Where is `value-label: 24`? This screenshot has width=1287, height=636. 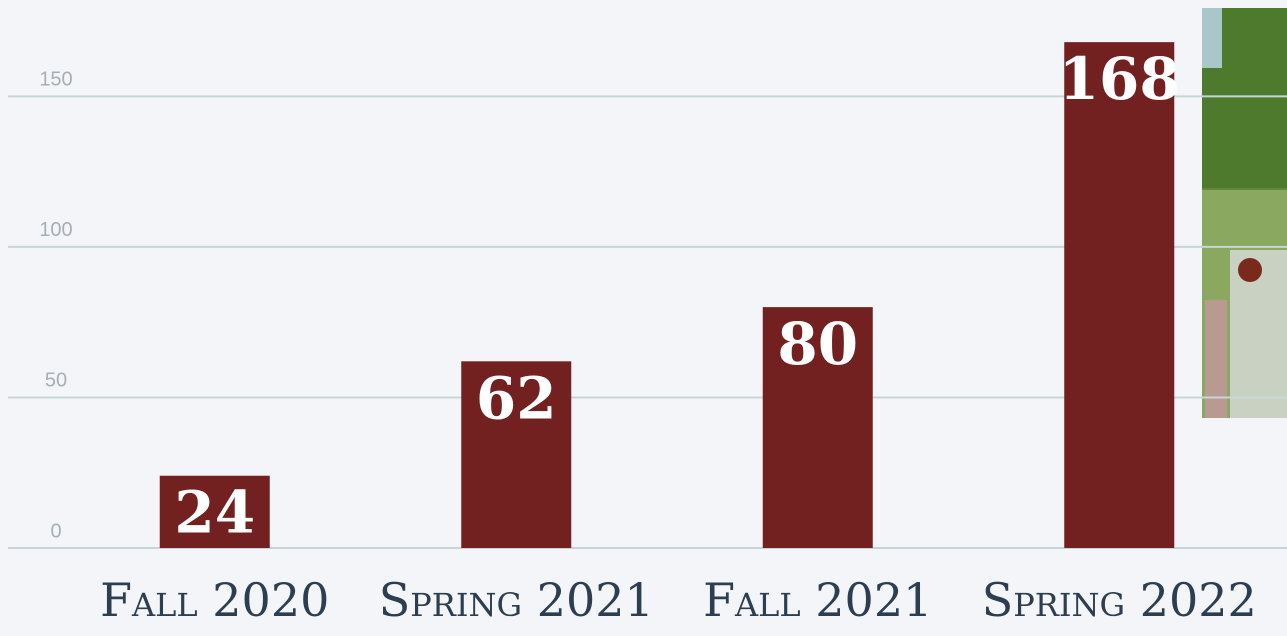
value-label: 24 is located at coordinates (214, 513).